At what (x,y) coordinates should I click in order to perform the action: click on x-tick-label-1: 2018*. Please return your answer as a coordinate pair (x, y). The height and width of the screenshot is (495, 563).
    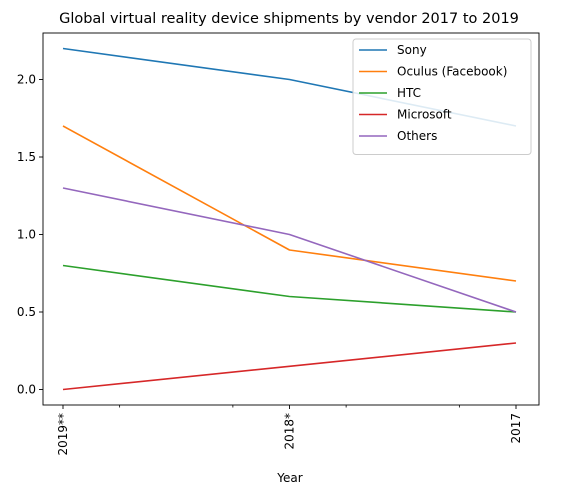
    Looking at the image, I should click on (290, 431).